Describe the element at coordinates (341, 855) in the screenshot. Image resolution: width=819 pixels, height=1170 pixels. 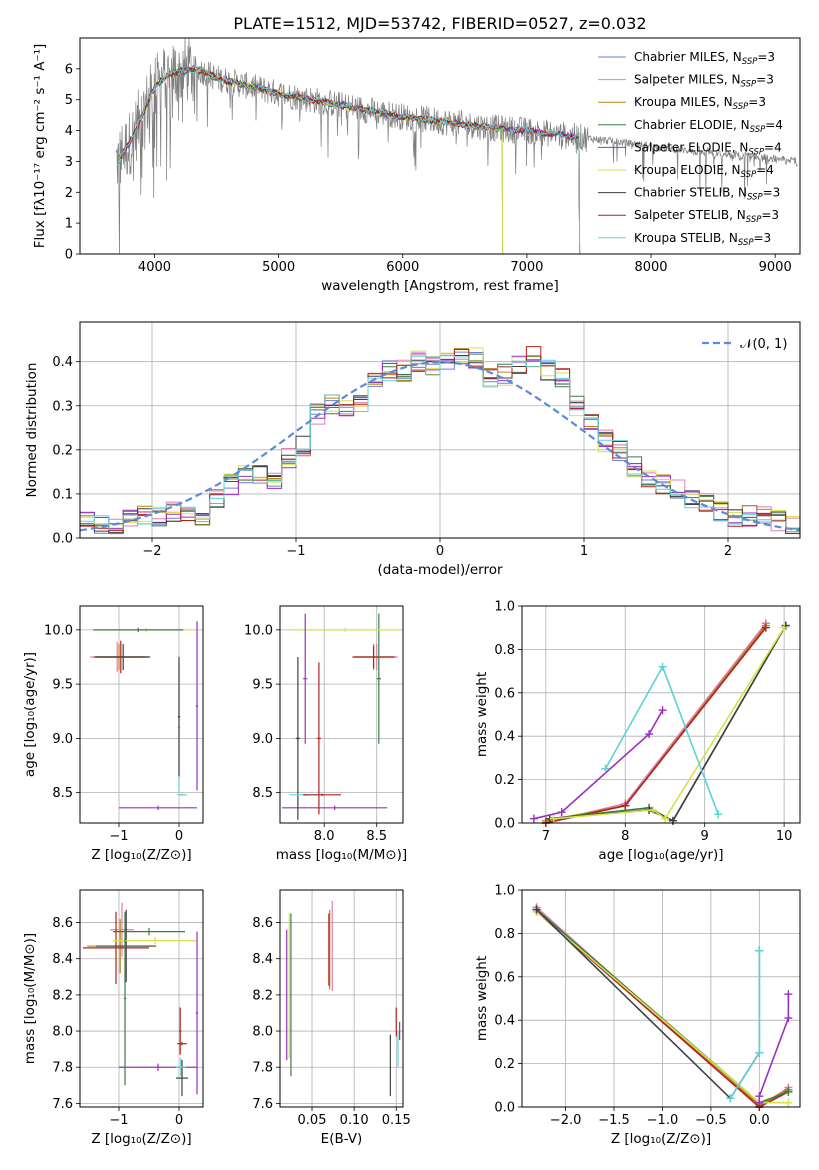
I see `x-axis-label: mass [log₁₀(M/M⊙)]` at that location.